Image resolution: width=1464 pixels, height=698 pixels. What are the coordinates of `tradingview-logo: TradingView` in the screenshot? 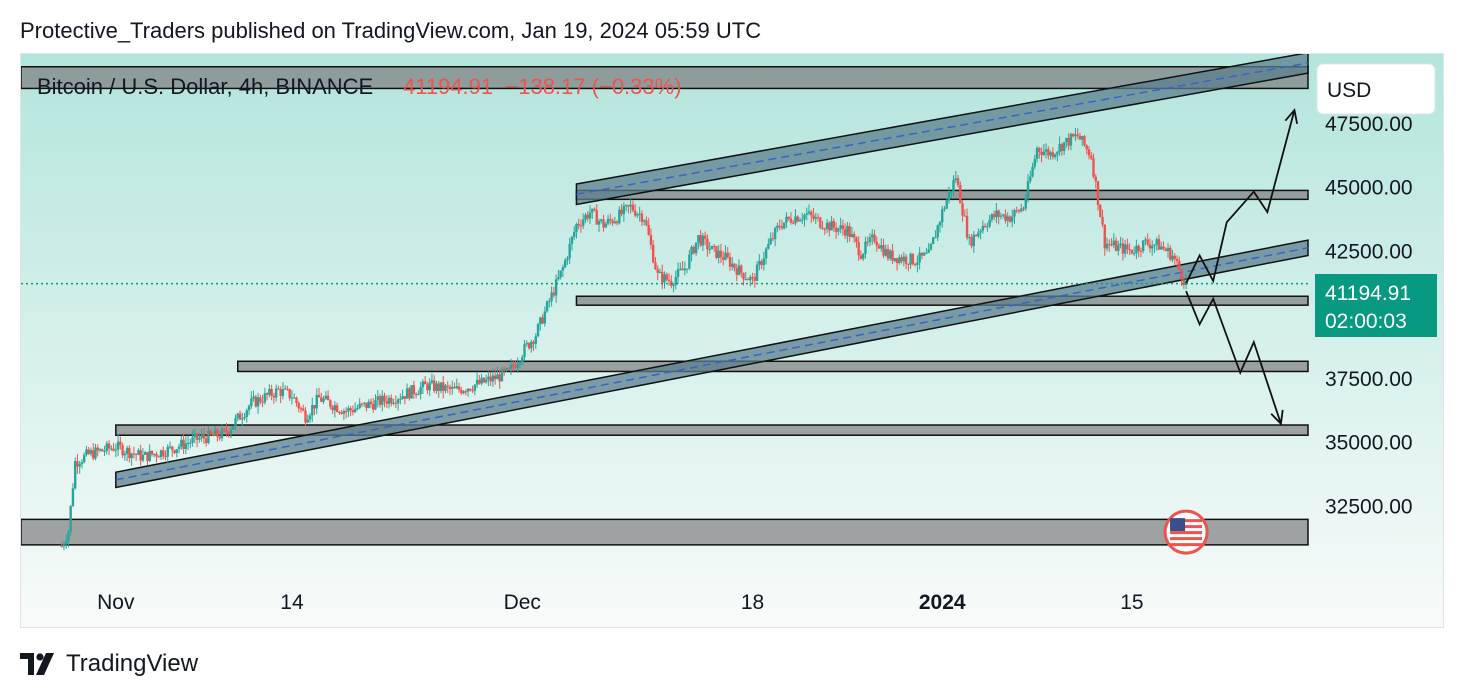 It's located at (109, 664).